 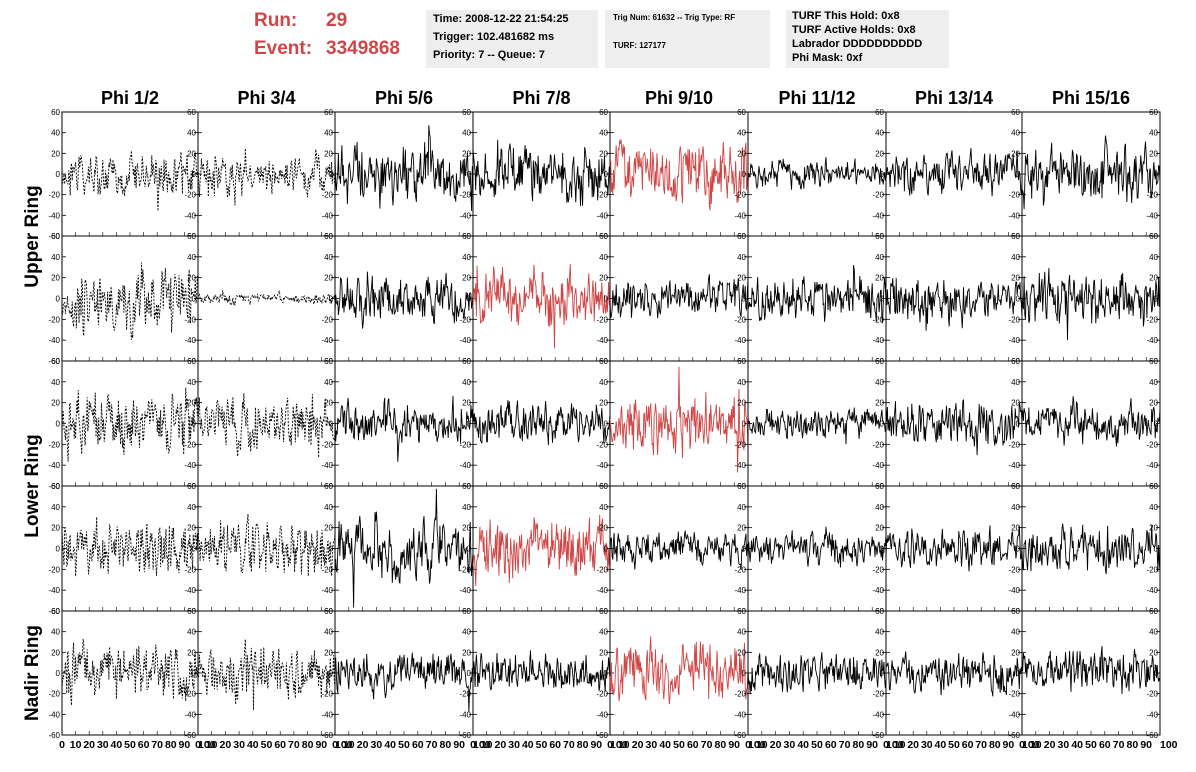 I want to click on y-tick-label: -60, so click(x=465, y=735).